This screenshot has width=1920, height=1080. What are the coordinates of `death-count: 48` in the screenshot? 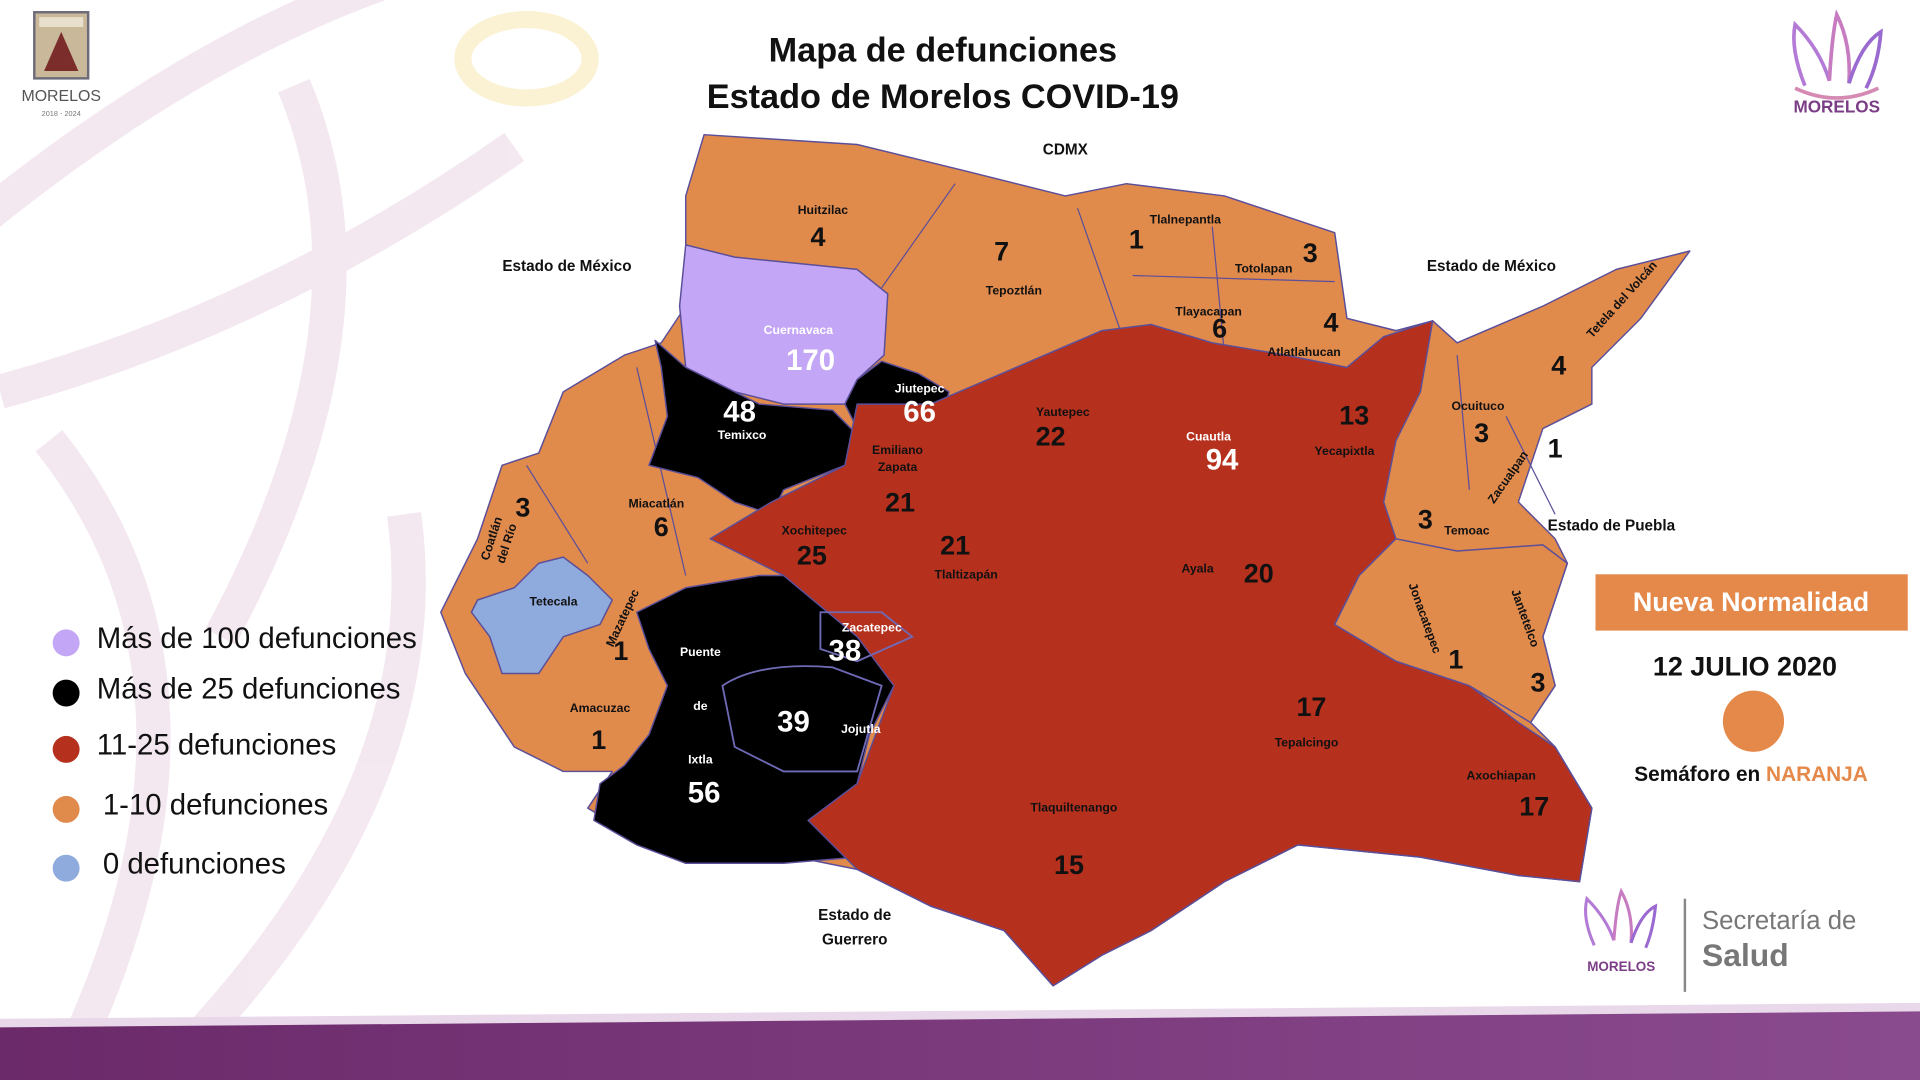 It's located at (739, 412).